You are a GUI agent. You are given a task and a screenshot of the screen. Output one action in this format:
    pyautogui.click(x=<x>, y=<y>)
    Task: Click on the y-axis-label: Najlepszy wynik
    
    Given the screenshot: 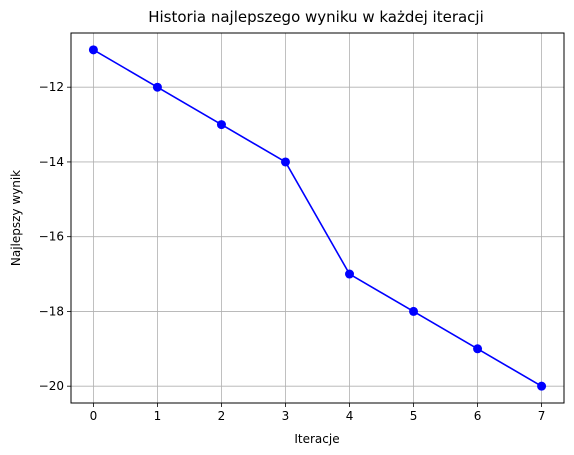 What is the action you would take?
    pyautogui.click(x=16, y=218)
    